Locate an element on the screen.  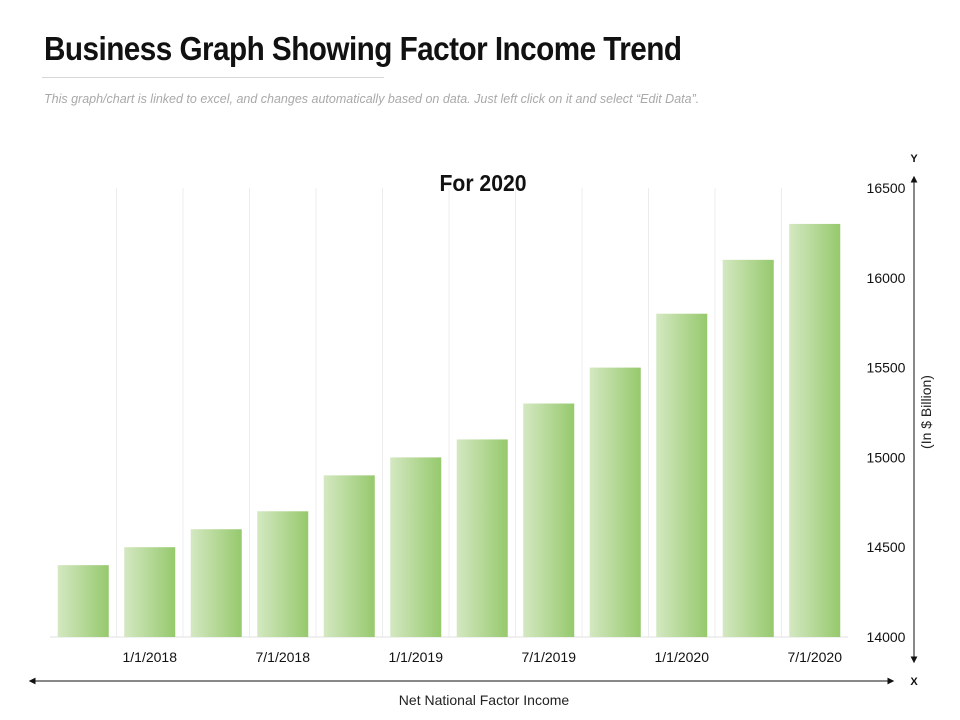
y-axis-label: (In $ Billion) is located at coordinates (926, 412).